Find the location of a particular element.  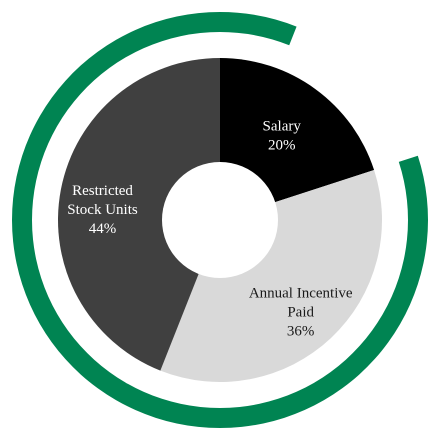

slice-label: Annual Incentive Paid 36% is located at coordinates (301, 313).